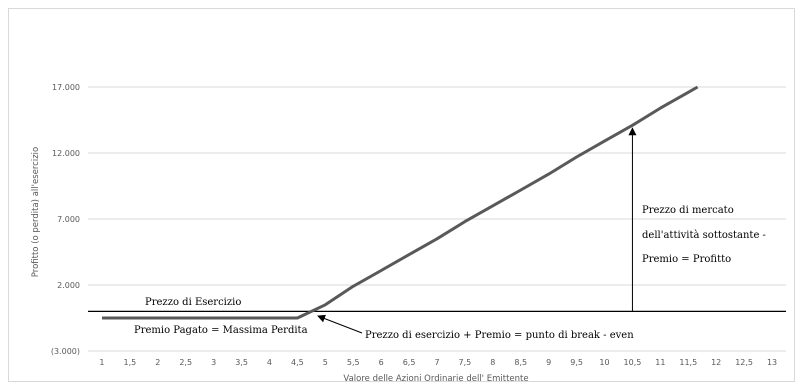 The image size is (804, 390). I want to click on x-tick-label: 4, so click(269, 362).